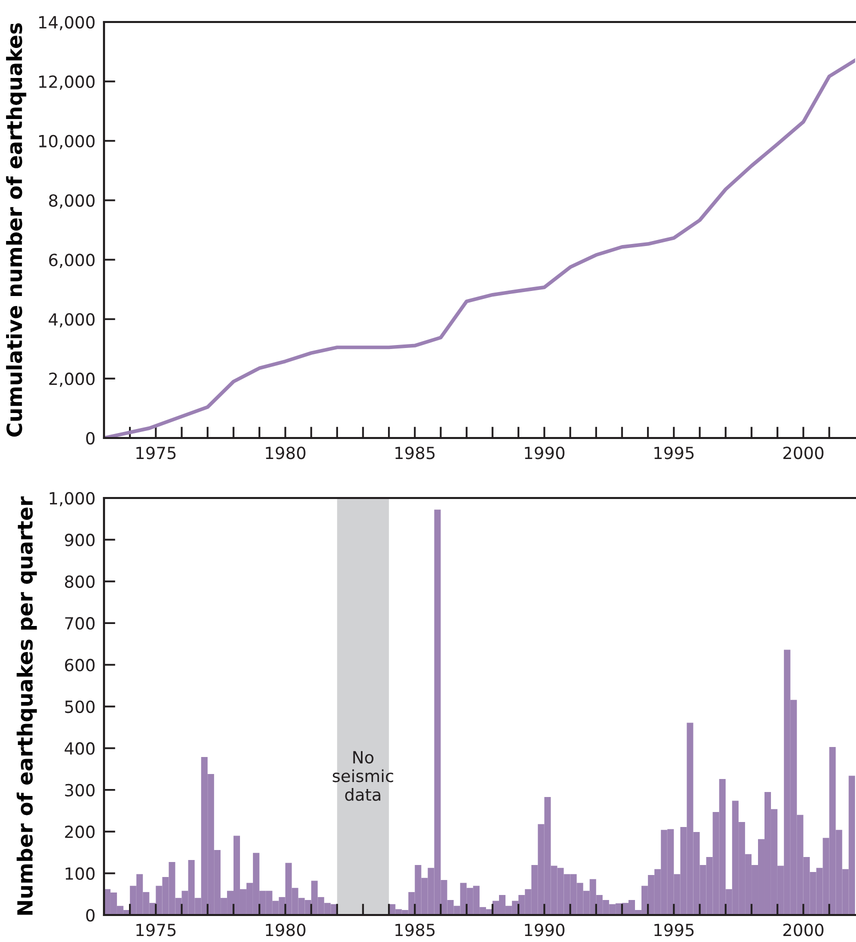  Describe the element at coordinates (67, 23) in the screenshot. I see `y-tick-label: 14,000` at that location.